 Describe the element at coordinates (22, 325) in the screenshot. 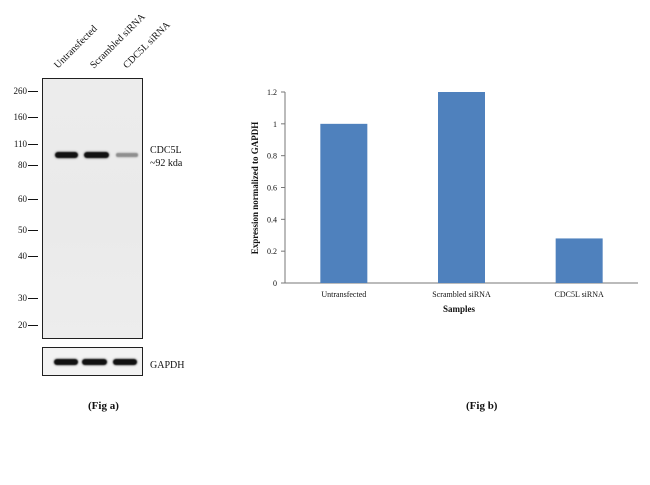

I see `mw-label-20: 20` at that location.